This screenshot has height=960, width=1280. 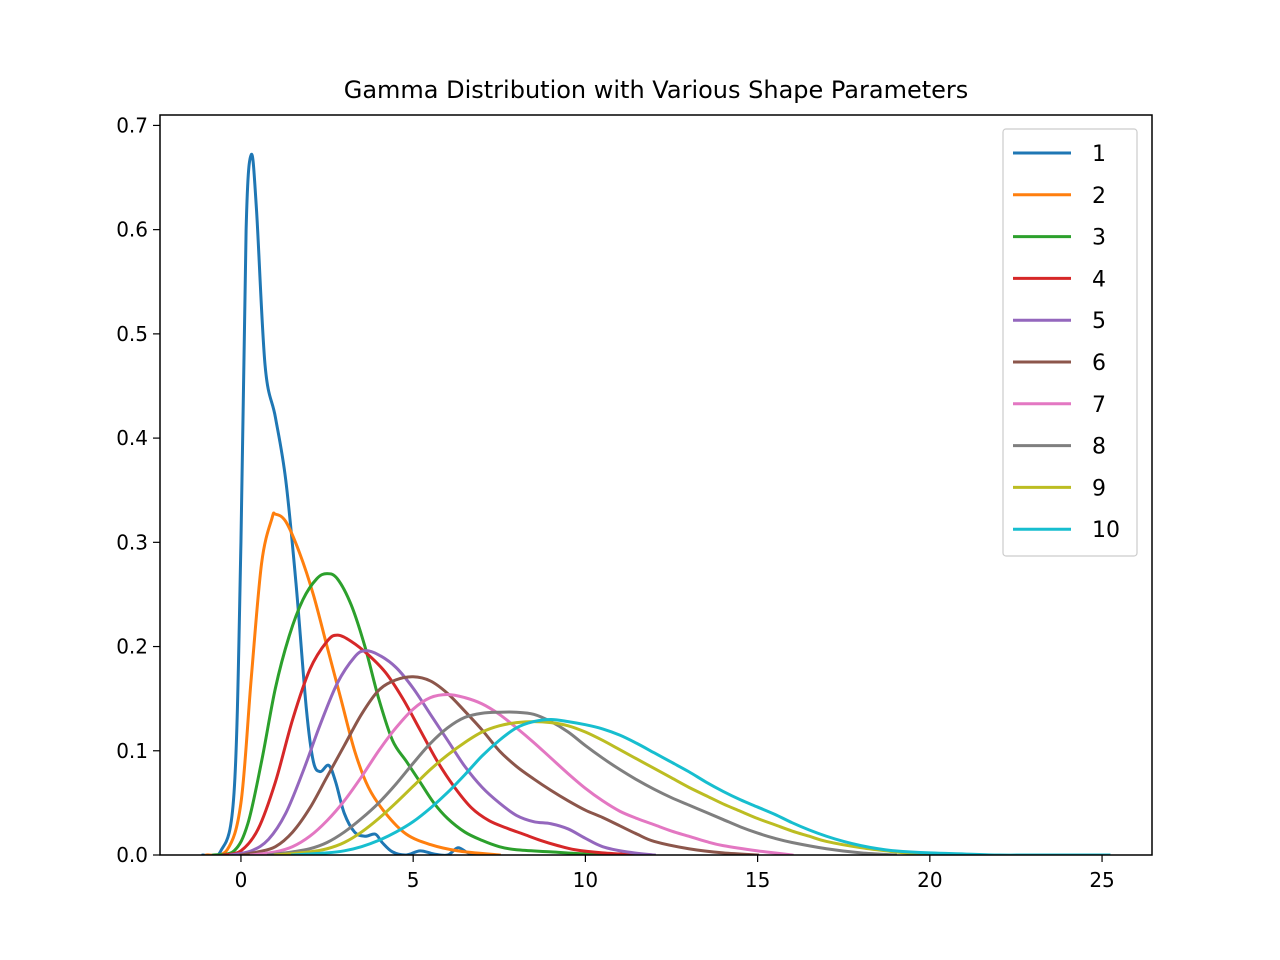 What do you see at coordinates (585, 880) in the screenshot?
I see `x-tick-label: 10` at bounding box center [585, 880].